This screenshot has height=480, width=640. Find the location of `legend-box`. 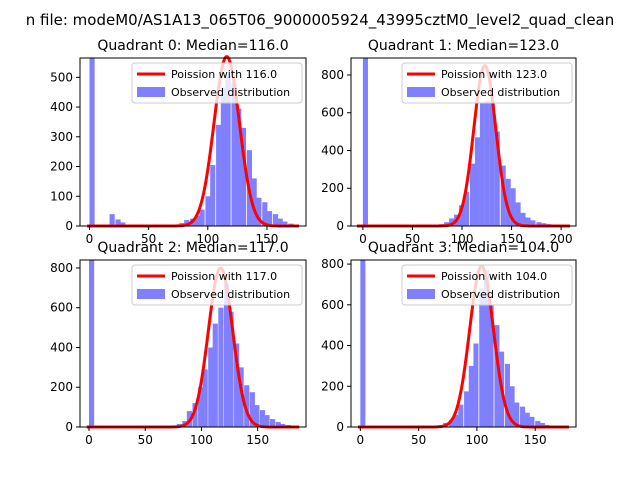

legend-box is located at coordinates (487, 285).